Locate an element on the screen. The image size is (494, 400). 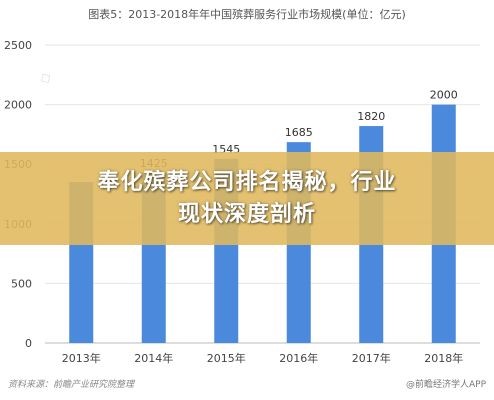
y-tick-label: 2500 is located at coordinates (18, 45).